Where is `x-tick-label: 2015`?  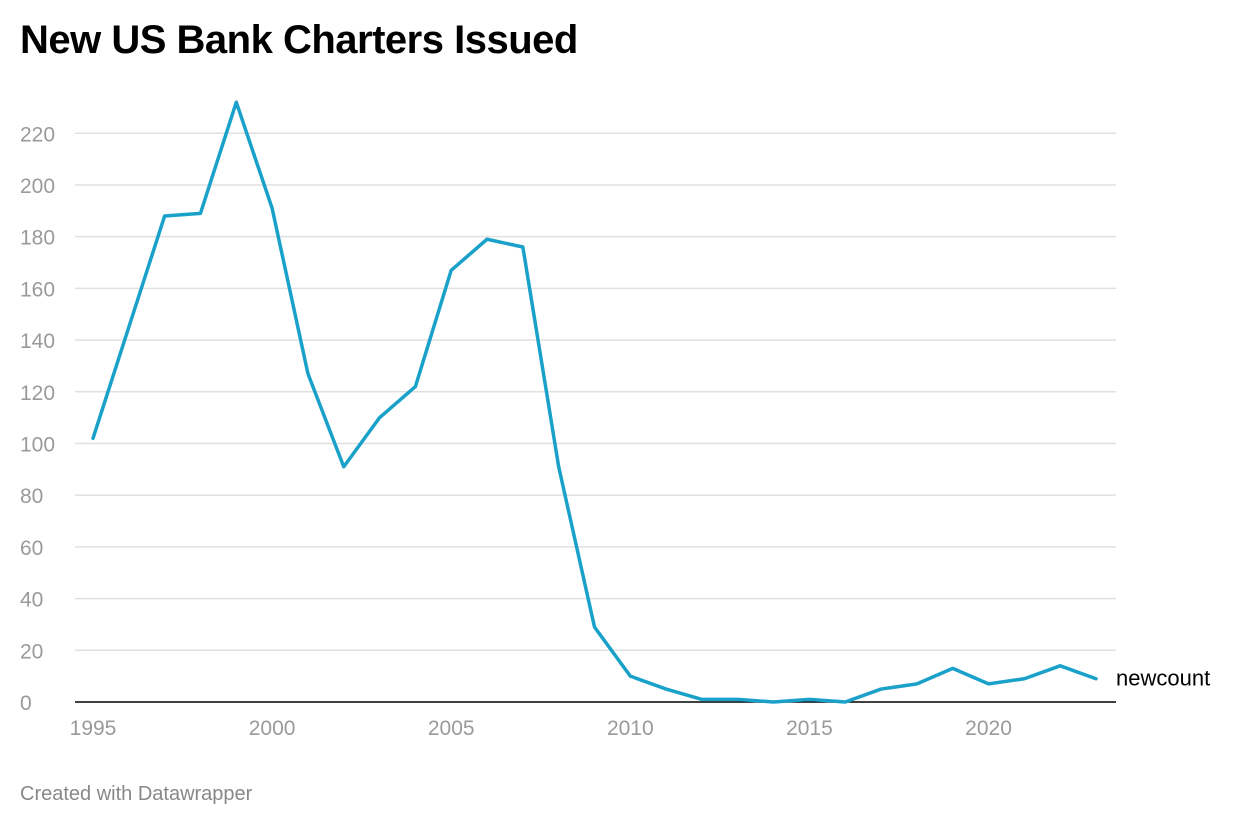
x-tick-label: 2015 is located at coordinates (809, 728).